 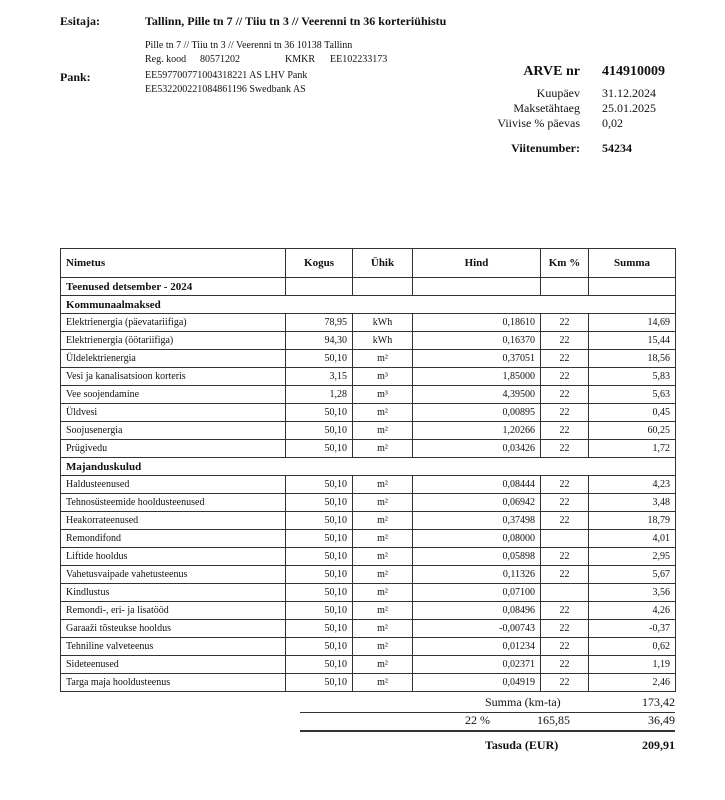 What do you see at coordinates (617, 148) in the screenshot?
I see `ref-number: 54234` at bounding box center [617, 148].